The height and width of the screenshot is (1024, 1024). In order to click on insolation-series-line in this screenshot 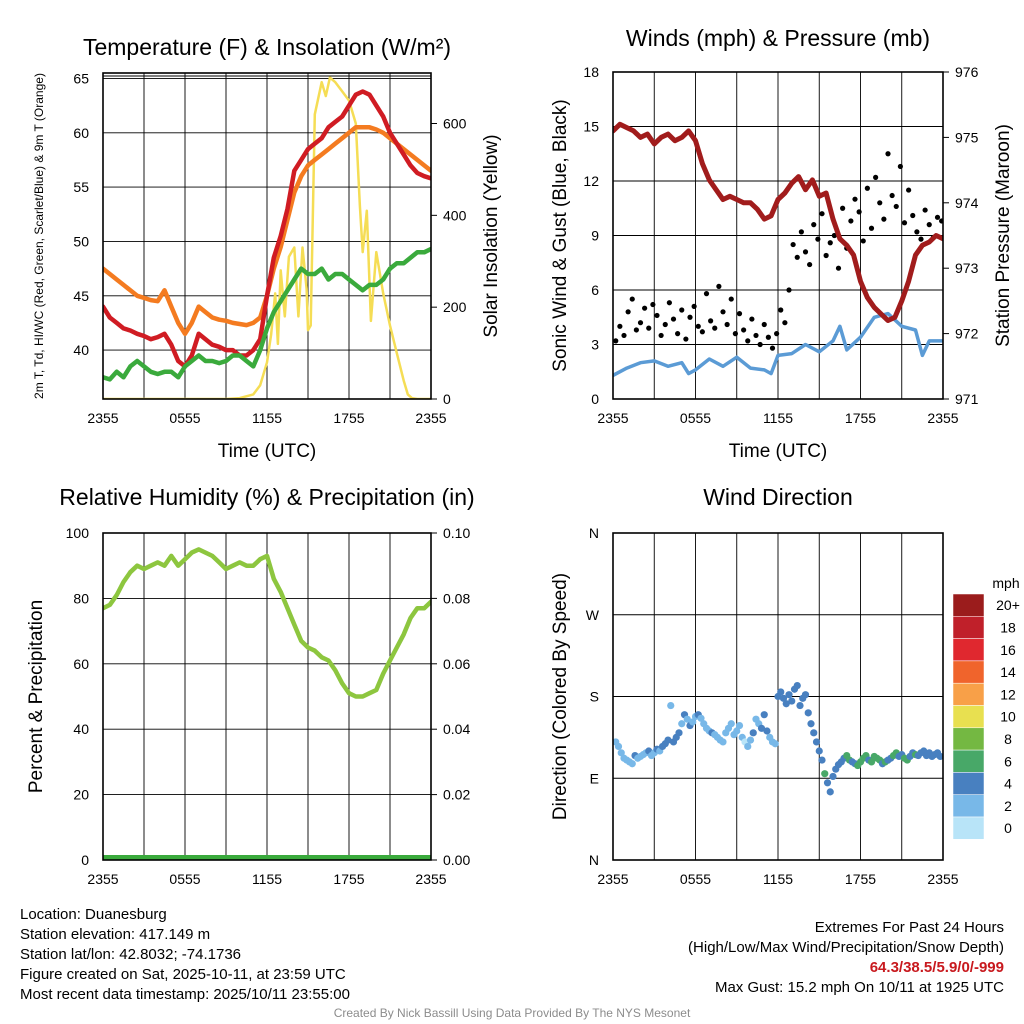, I will do `click(267, 237)`.